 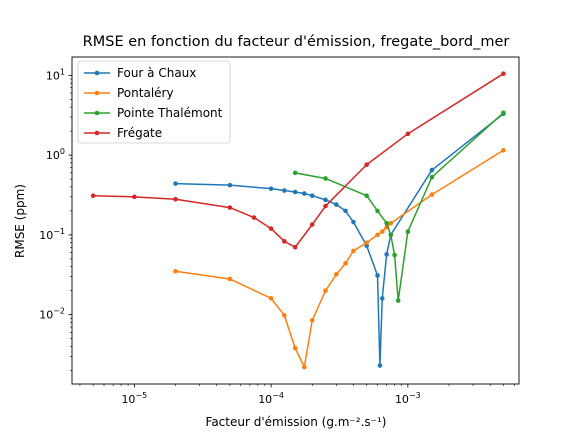 I want to click on legend-box, so click(x=154, y=102).